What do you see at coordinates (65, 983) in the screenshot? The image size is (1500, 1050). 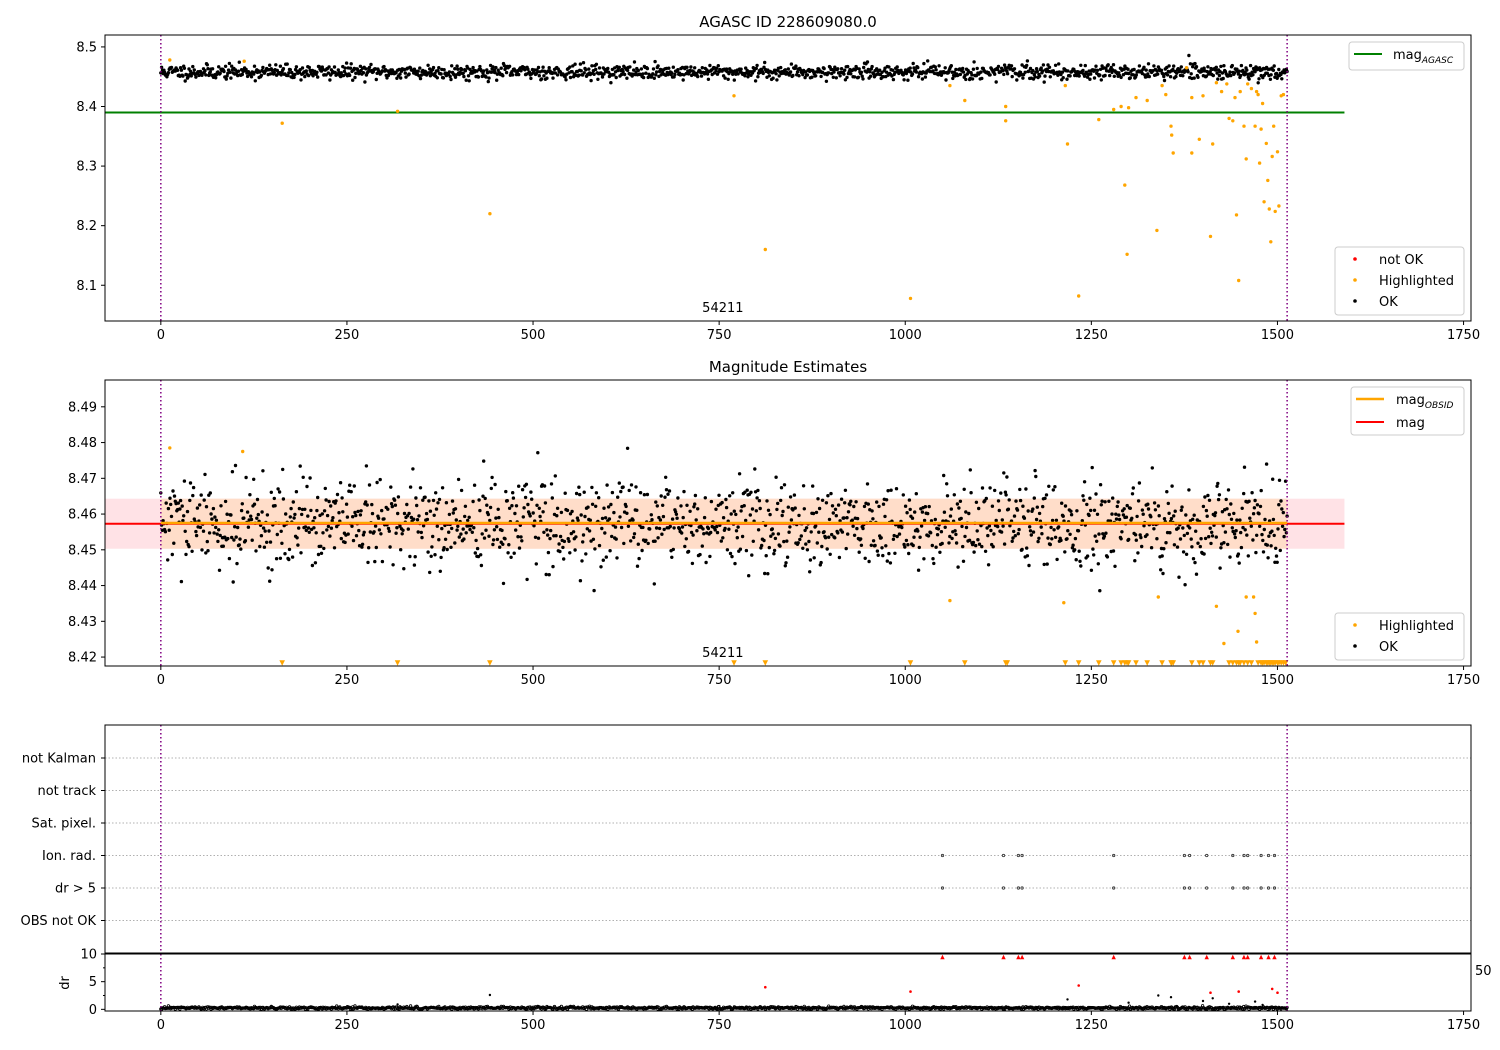 I see `panel-dr-ylabel: dr` at bounding box center [65, 983].